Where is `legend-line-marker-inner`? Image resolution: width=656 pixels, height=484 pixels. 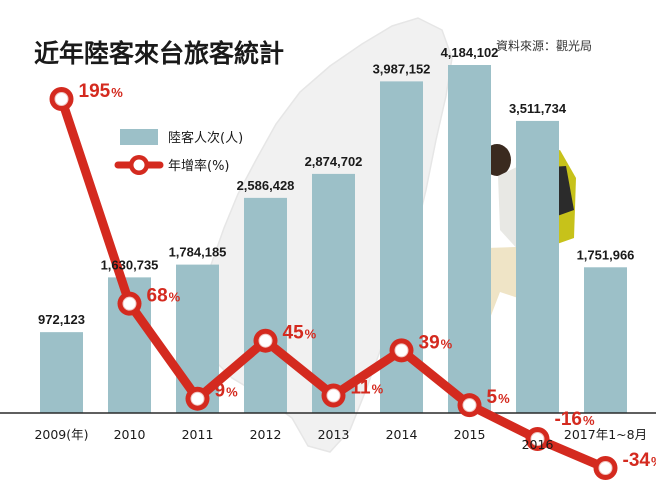
legend-line-marker-inner is located at coordinates (139, 165).